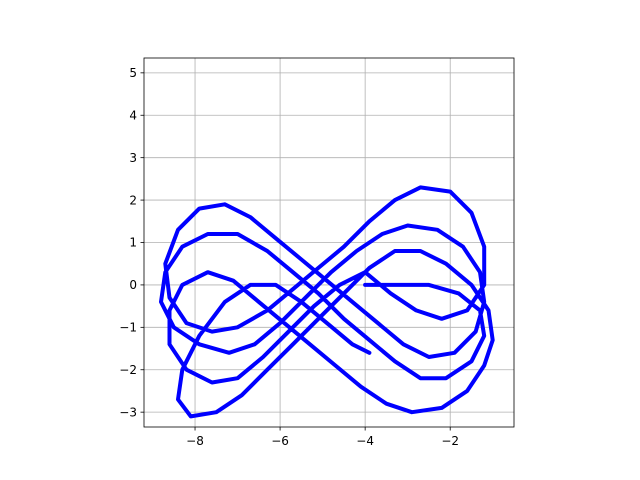 The width and height of the screenshot is (640, 480). Describe the element at coordinates (128, 328) in the screenshot. I see `y-tick-label: −1` at that location.